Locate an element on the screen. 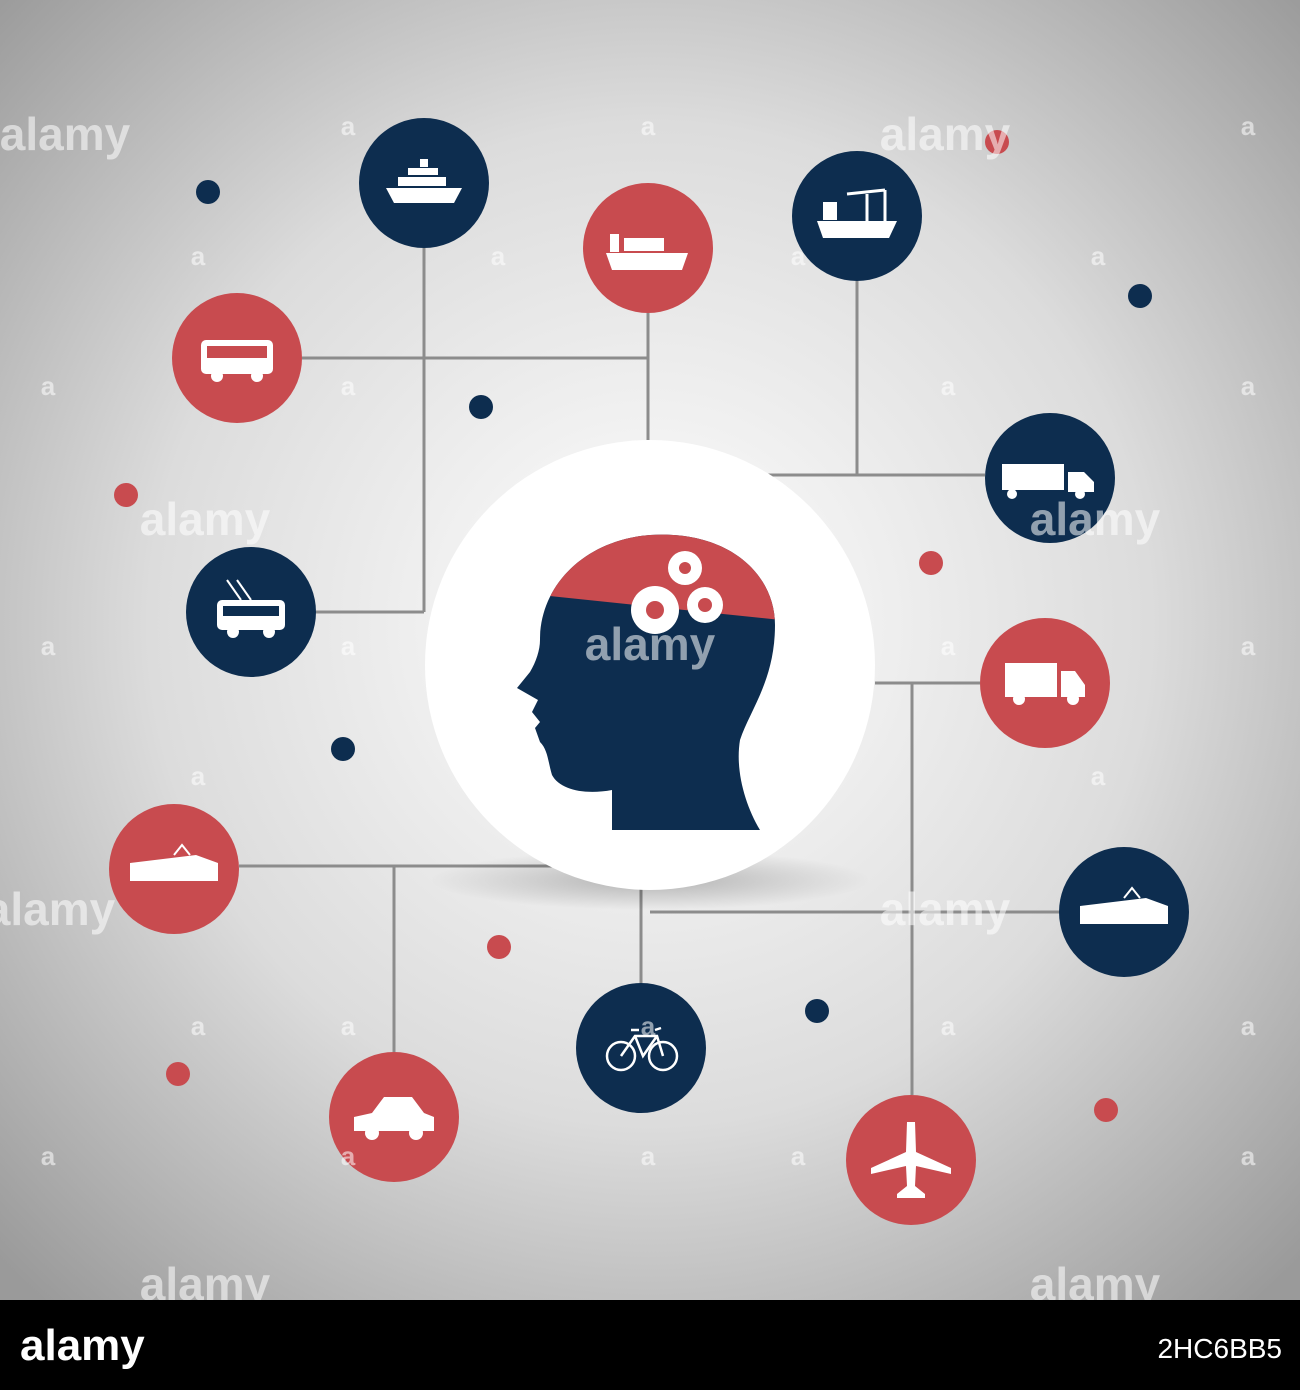  gears is located at coordinates (677, 592).